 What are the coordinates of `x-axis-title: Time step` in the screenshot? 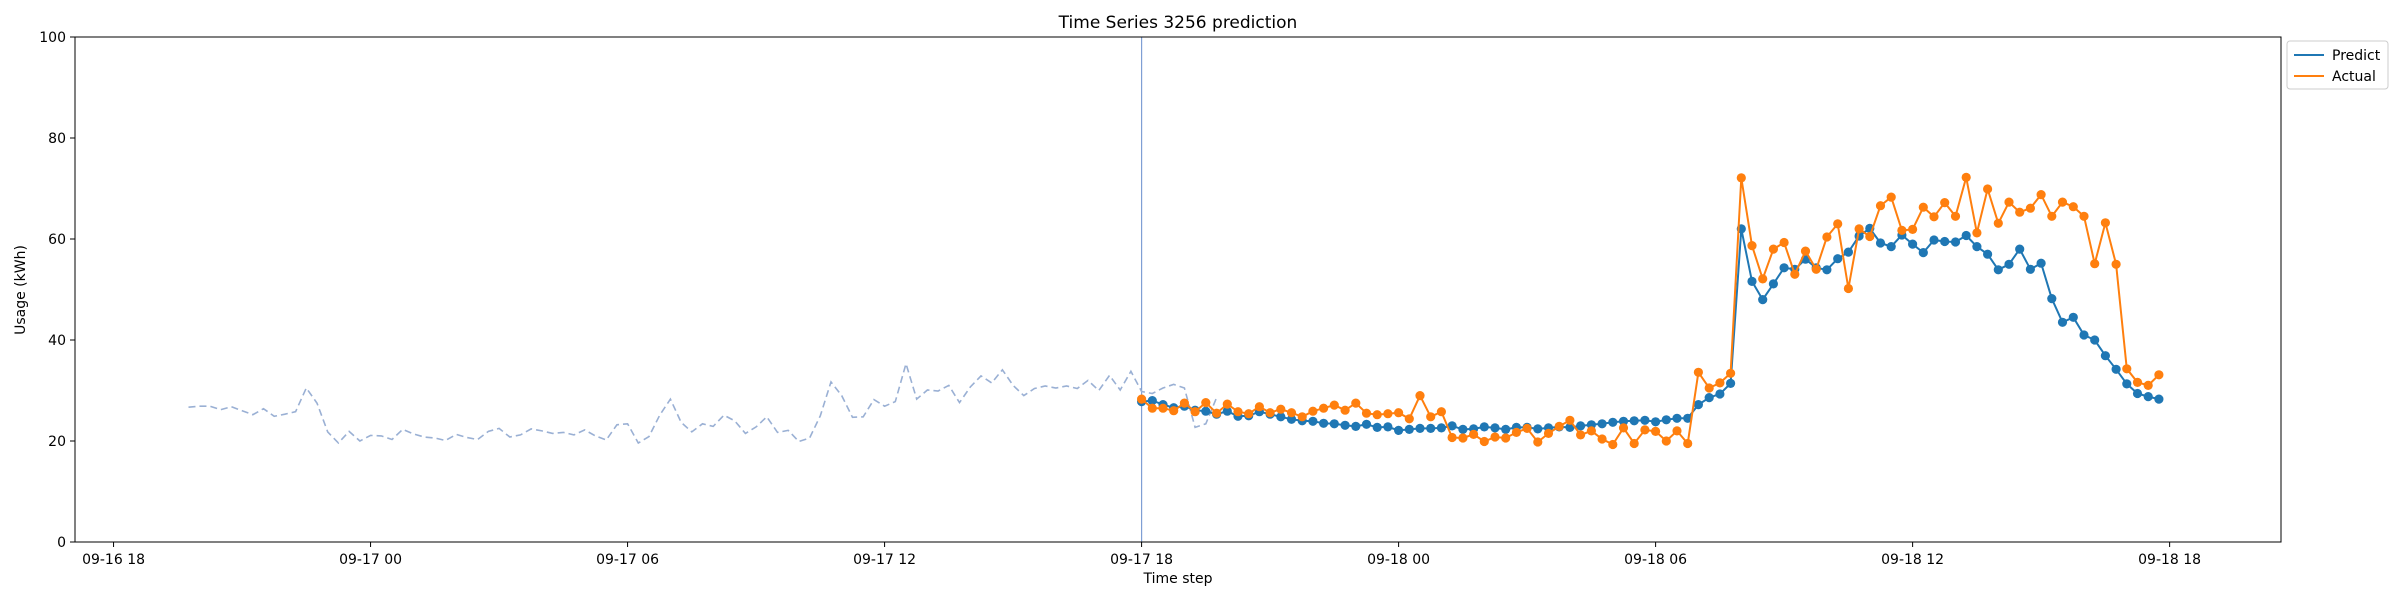 It's located at (1178, 579).